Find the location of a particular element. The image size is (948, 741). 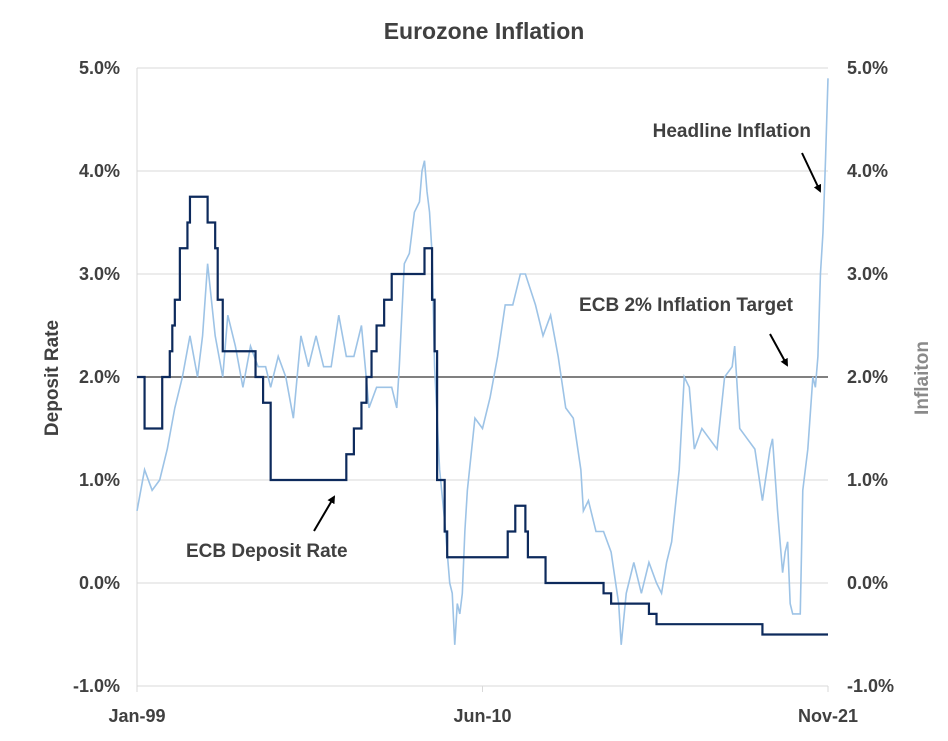

left-axis-ticks: -1.0% 0.0% 1.0% 2.0% 3.0% 4.0% 5.0% is located at coordinates (96, 377).